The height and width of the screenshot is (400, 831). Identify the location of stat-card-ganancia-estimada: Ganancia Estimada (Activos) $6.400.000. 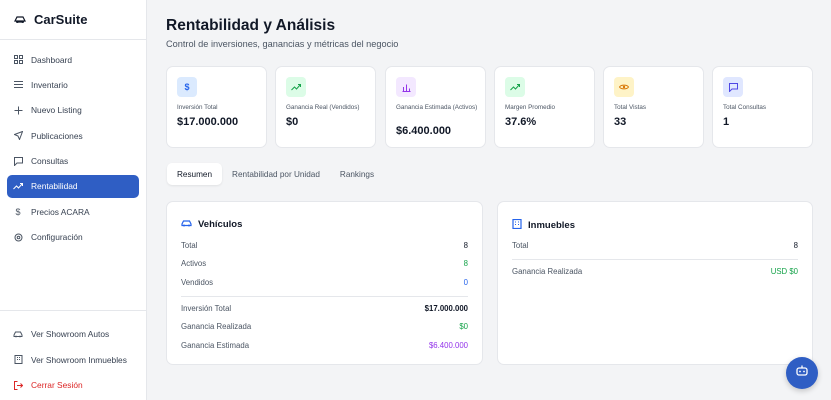
(435, 107).